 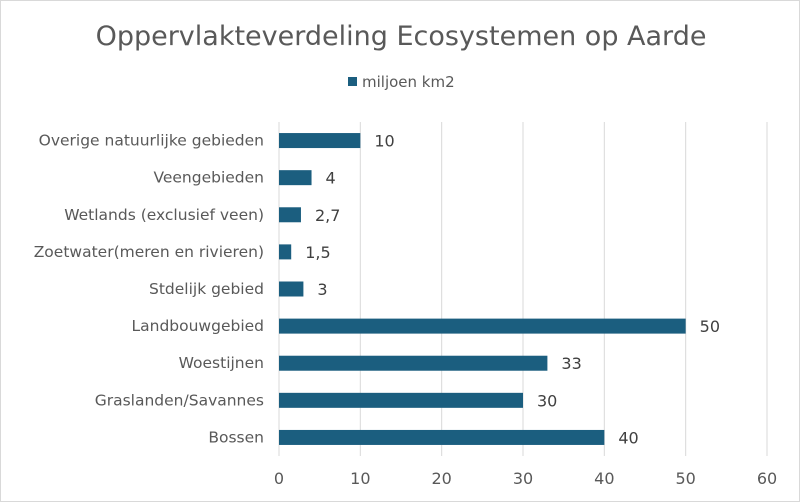 I want to click on data-label: 2,7, so click(x=327, y=215).